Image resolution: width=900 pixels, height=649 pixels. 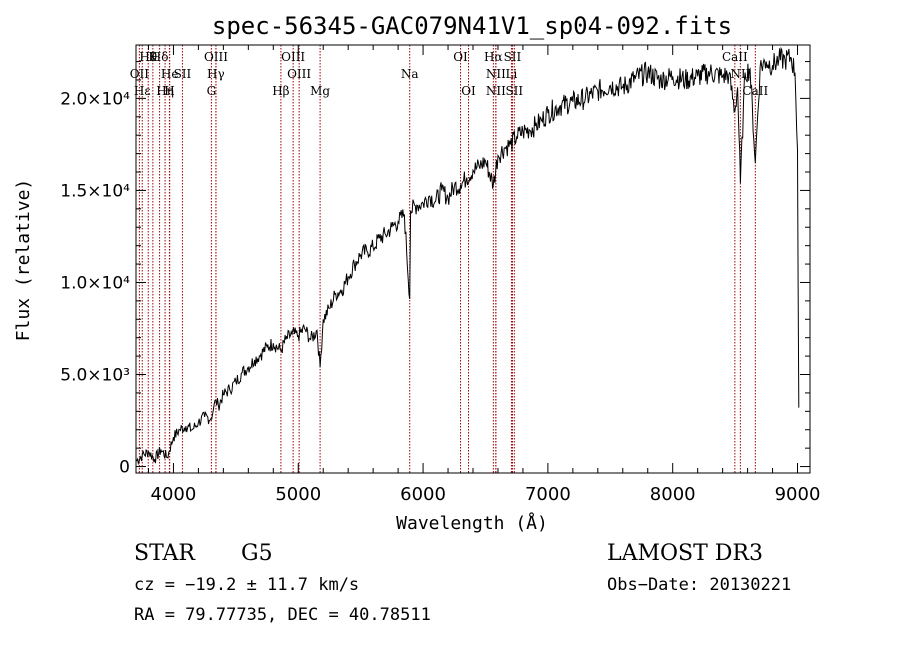 I want to click on line-marker-label: G, so click(x=212, y=91).